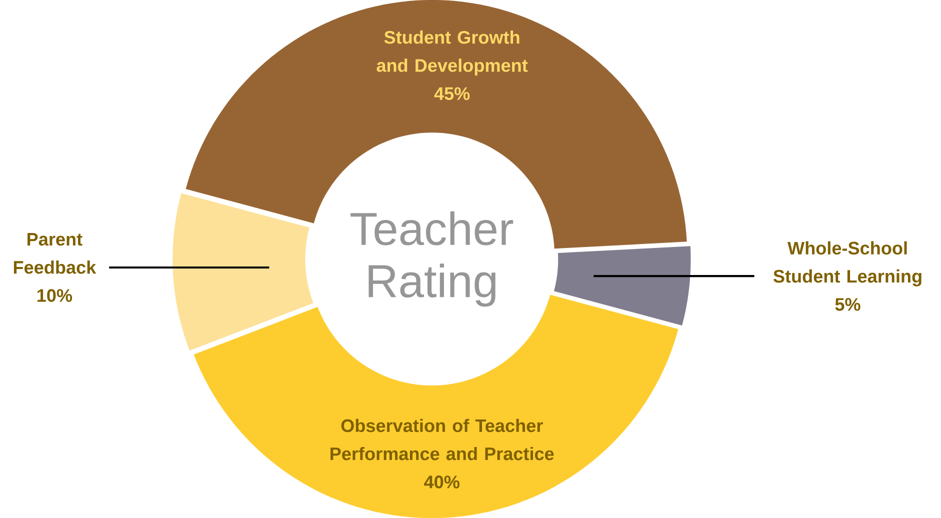  I want to click on data-label: 45%, so click(452, 93).